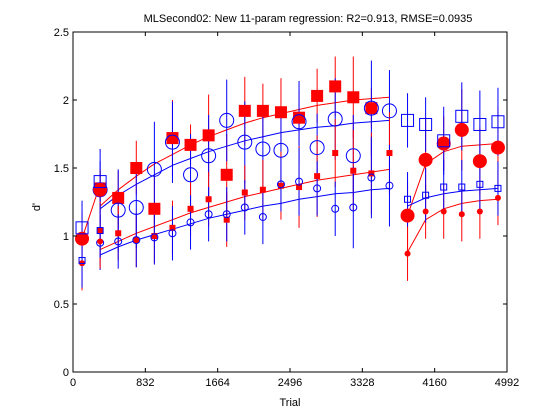  I want to click on x-axis-label: Trial, so click(290, 403).